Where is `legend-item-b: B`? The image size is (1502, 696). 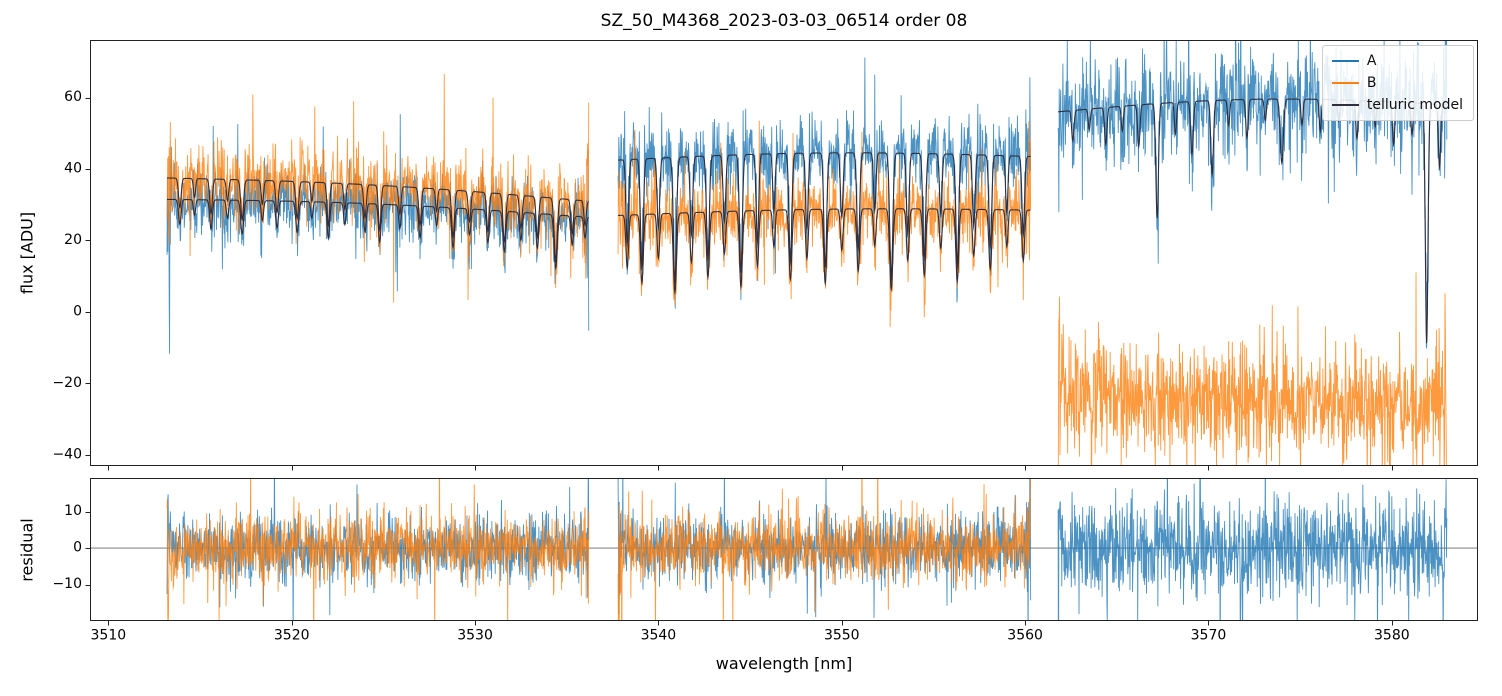 legend-item-b: B is located at coordinates (1397, 83).